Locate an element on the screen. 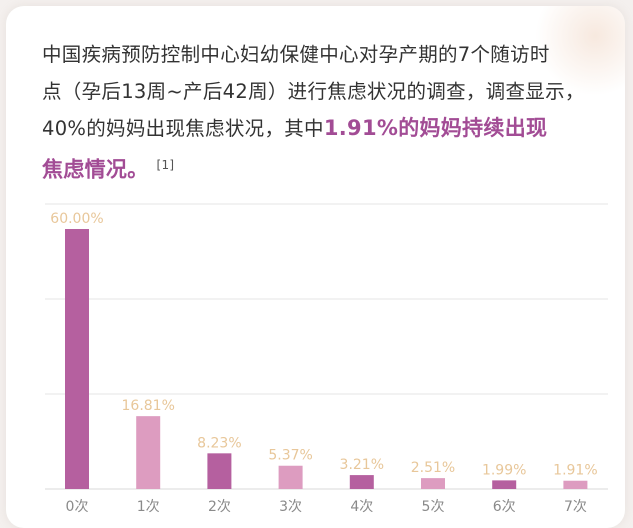 This screenshot has width=633, height=528. value-label-0: 60.00% is located at coordinates (76, 219).